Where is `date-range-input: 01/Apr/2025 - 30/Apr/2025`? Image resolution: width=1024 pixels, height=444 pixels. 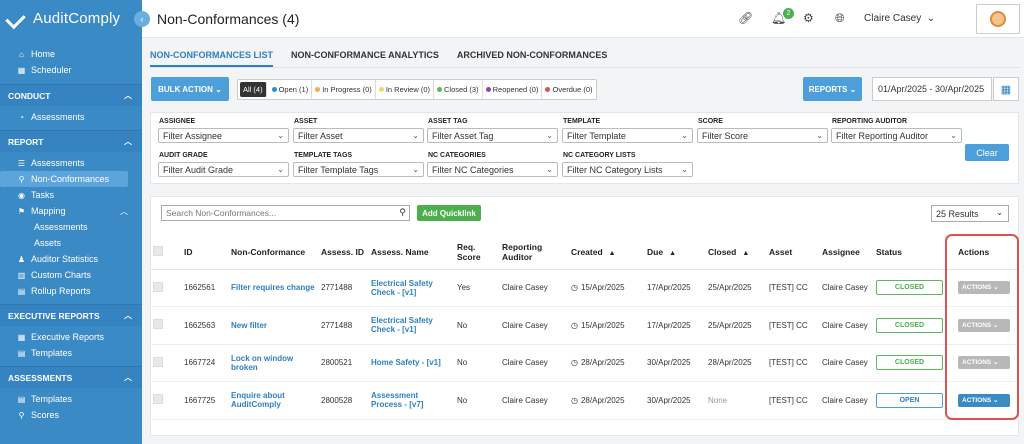 date-range-input: 01/Apr/2025 - 30/Apr/2025 is located at coordinates (932, 89).